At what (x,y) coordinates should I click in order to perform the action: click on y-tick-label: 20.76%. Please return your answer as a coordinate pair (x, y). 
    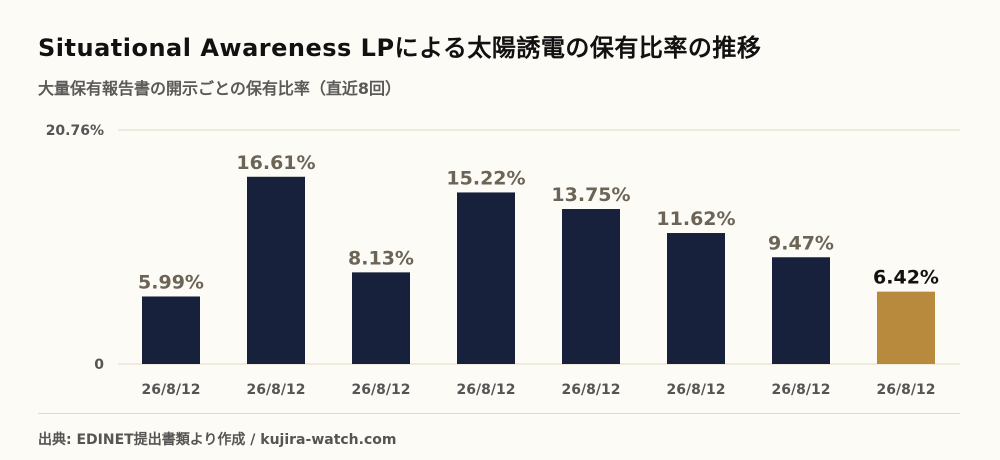
    Looking at the image, I should click on (75, 131).